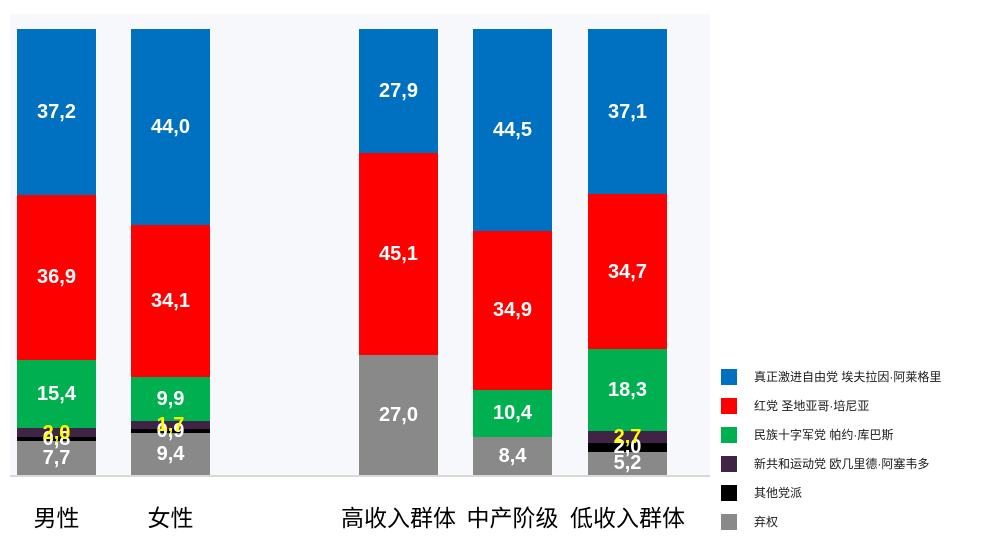 This screenshot has width=984, height=550. I want to click on legend-item-1: 真正激进自由党 埃夫拉因·阿莱格里, so click(831, 376).